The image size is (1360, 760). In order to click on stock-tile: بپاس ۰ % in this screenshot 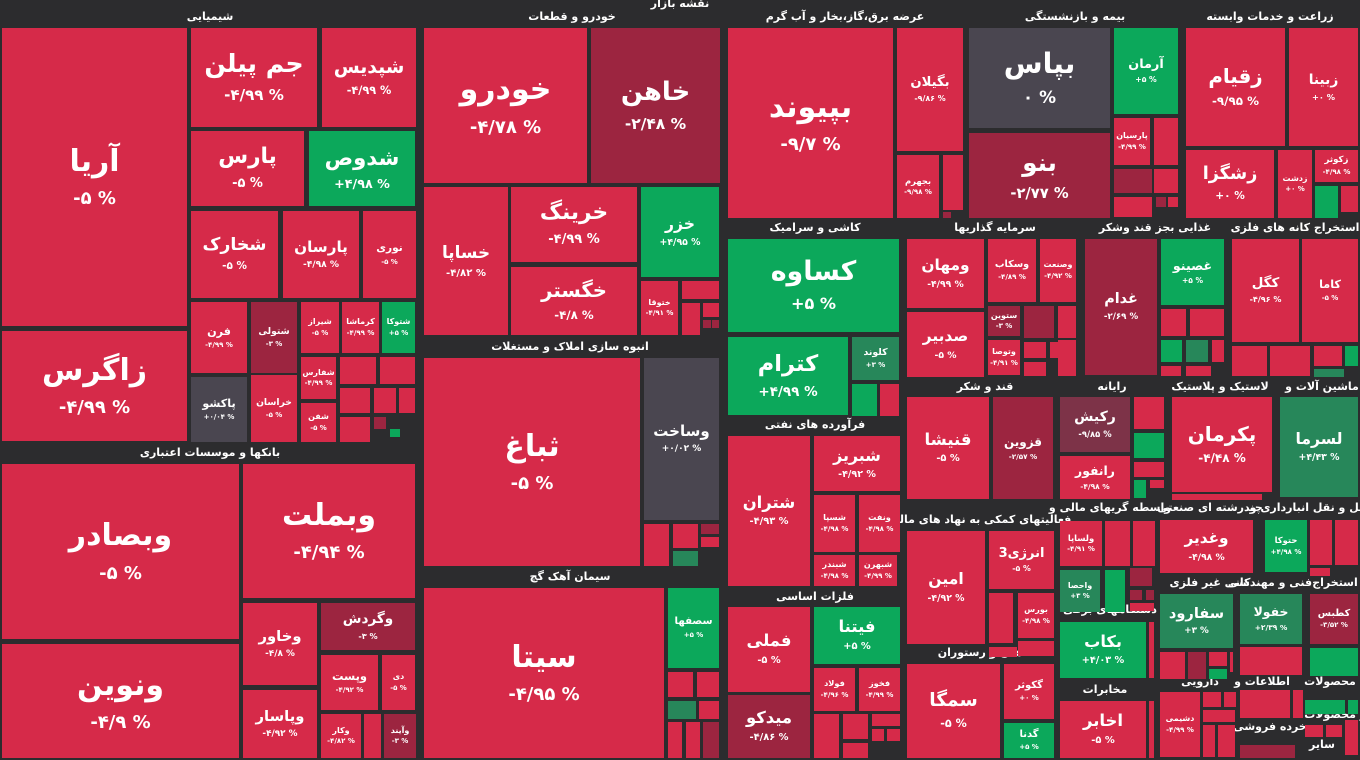, I will do `click(1039, 78)`.